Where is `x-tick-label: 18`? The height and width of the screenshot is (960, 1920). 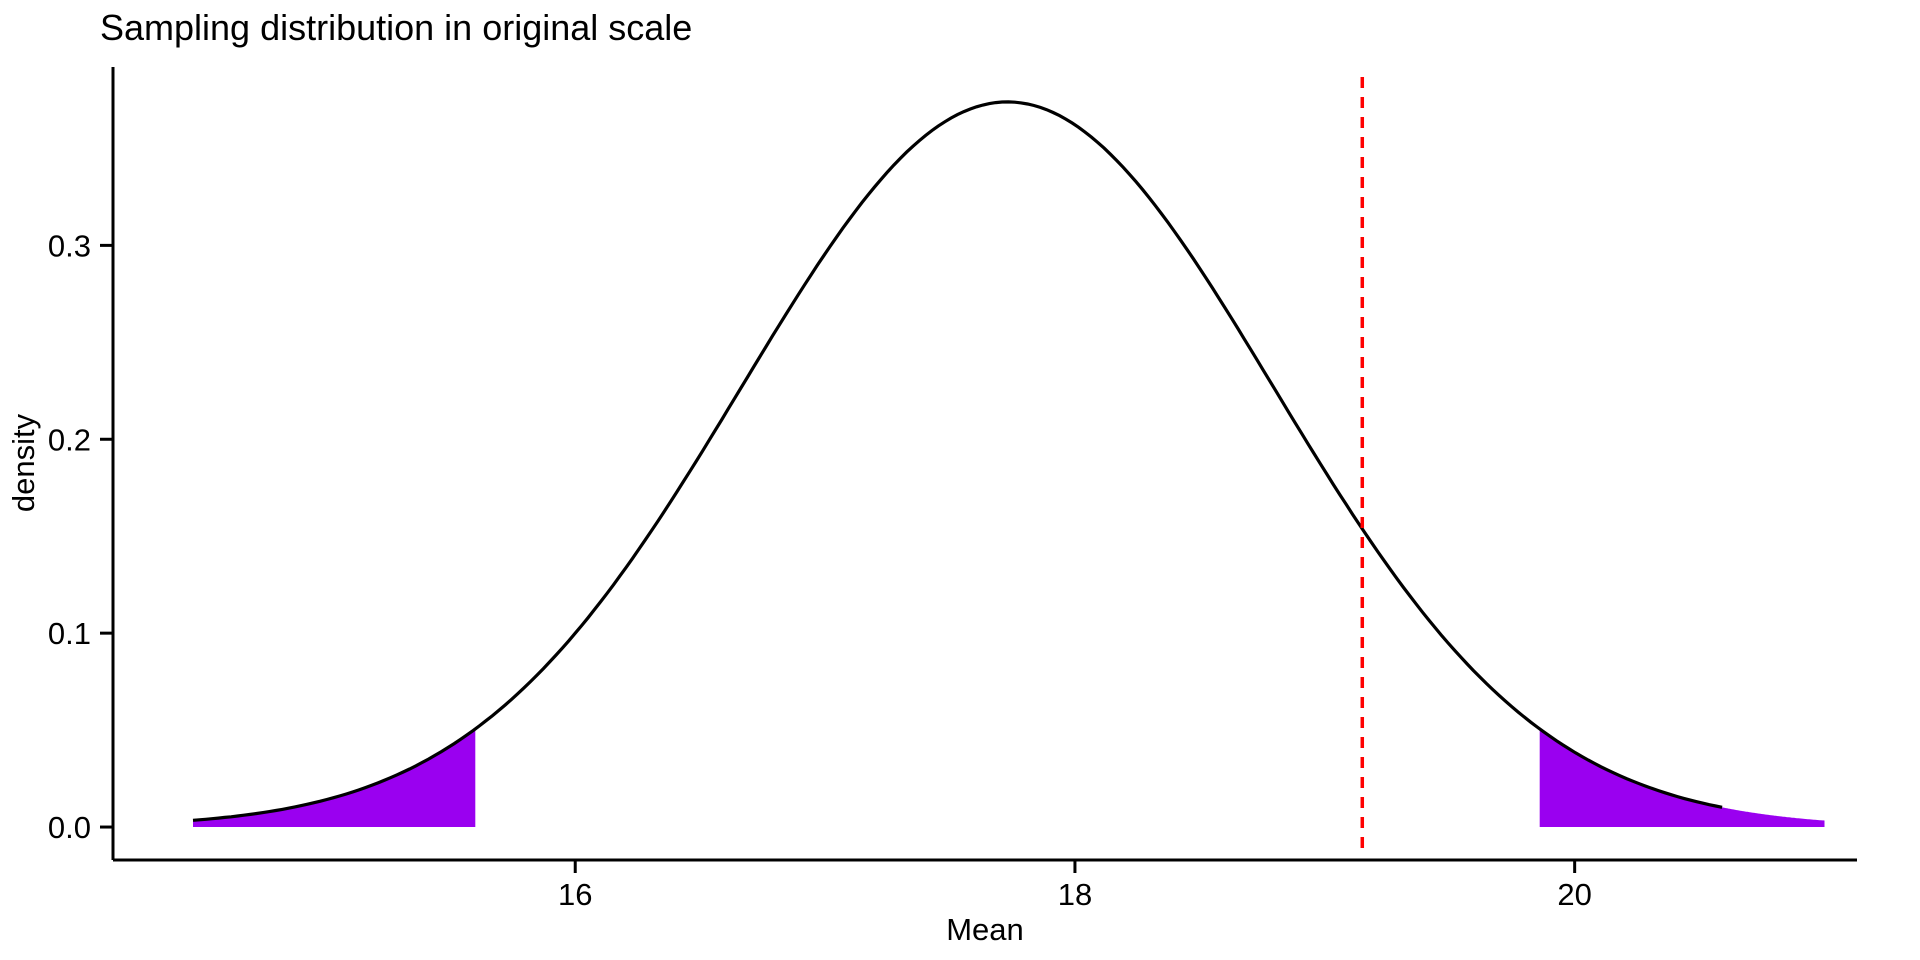
x-tick-label: 18 is located at coordinates (1075, 894).